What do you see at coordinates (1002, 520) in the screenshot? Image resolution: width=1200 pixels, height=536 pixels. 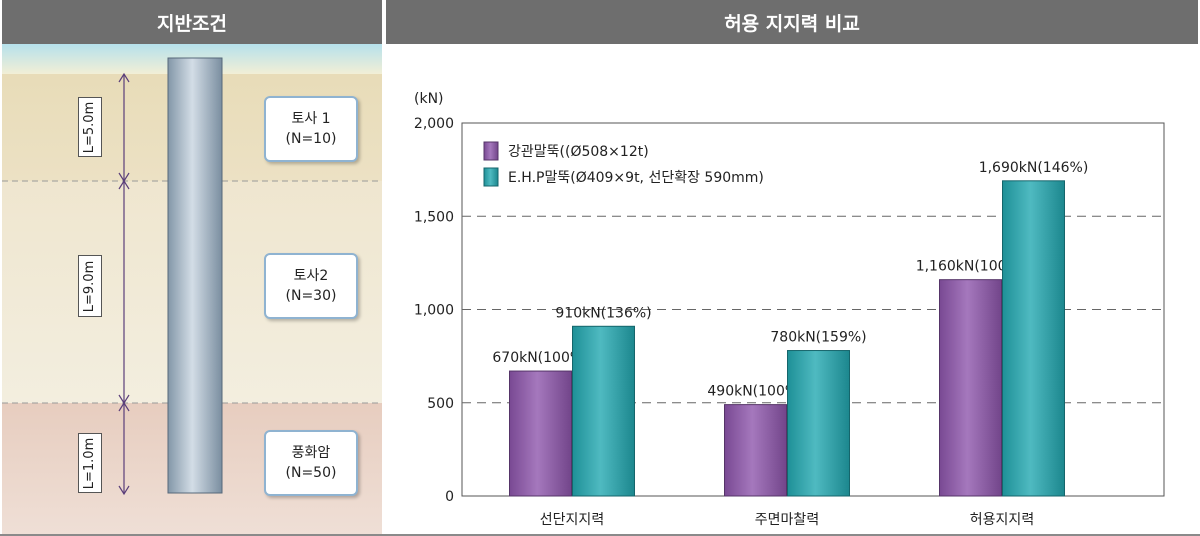 I see `x-tick-label: 허용지지력` at bounding box center [1002, 520].